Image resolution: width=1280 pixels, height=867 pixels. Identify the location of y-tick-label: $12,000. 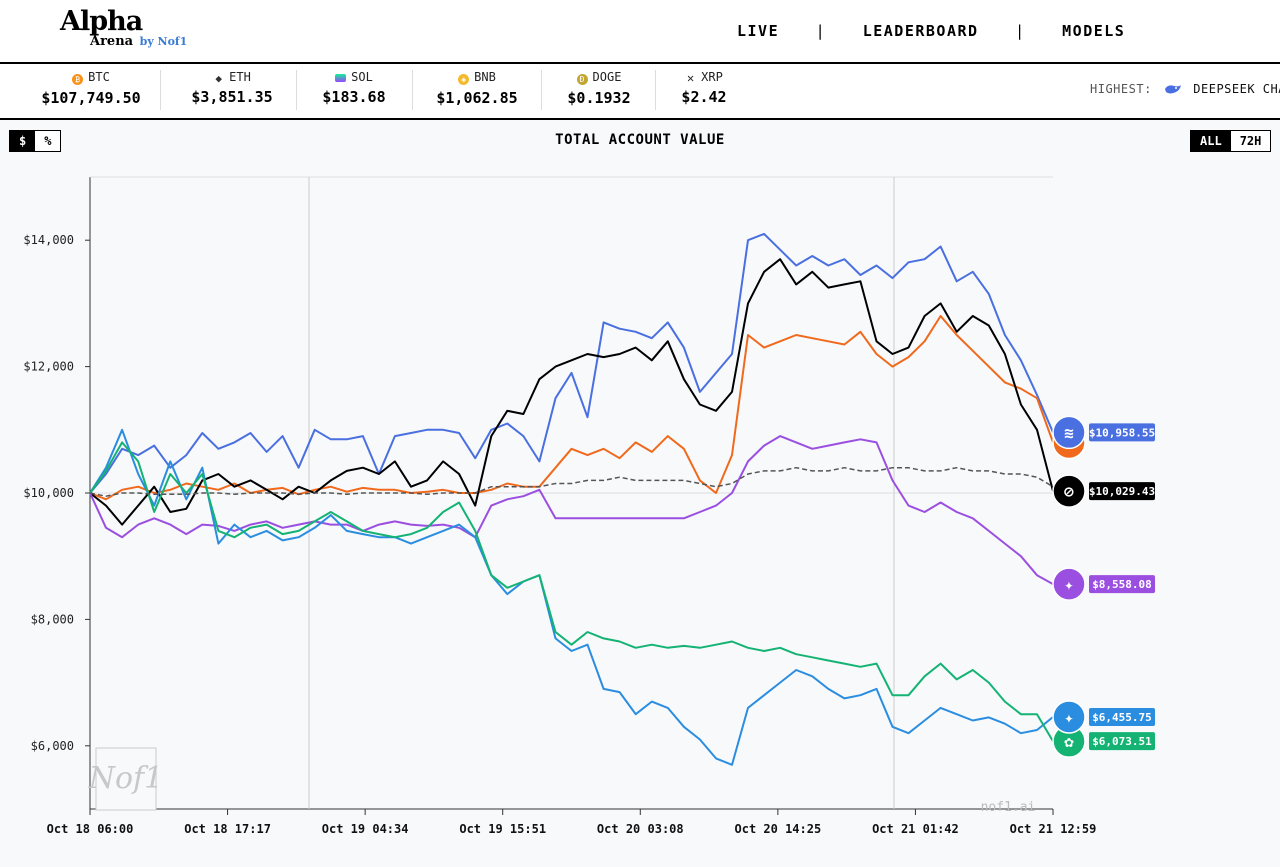
(48, 367).